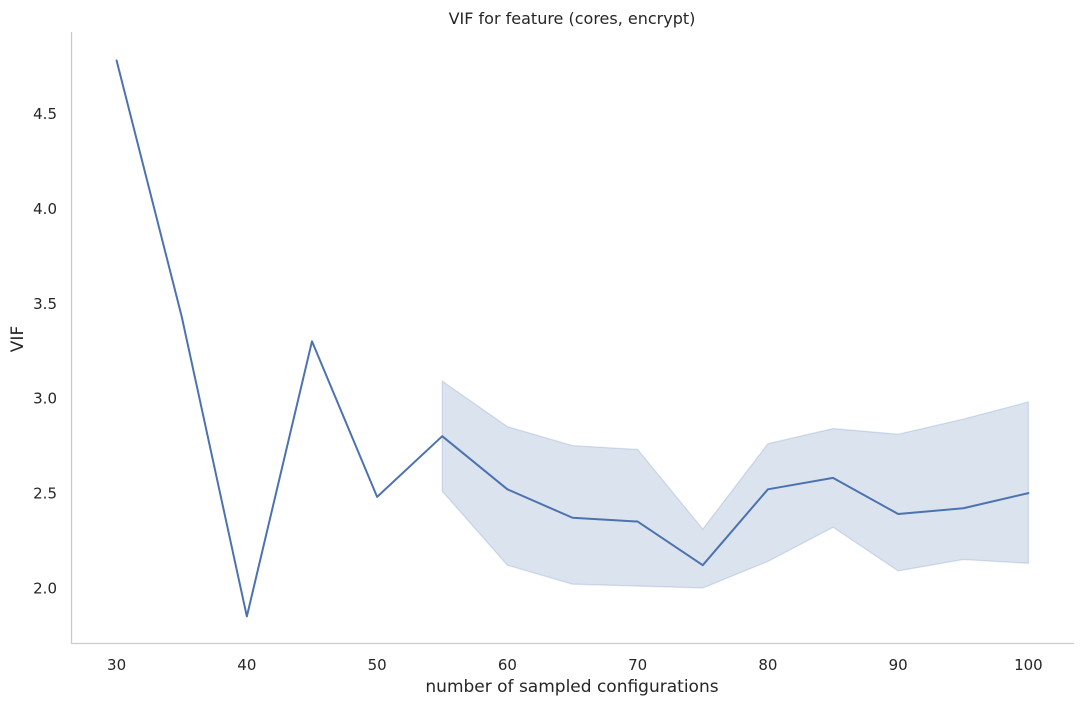 This screenshot has width=1084, height=706. I want to click on chart-title: VIF for feature (cores, encrypt), so click(572, 18).